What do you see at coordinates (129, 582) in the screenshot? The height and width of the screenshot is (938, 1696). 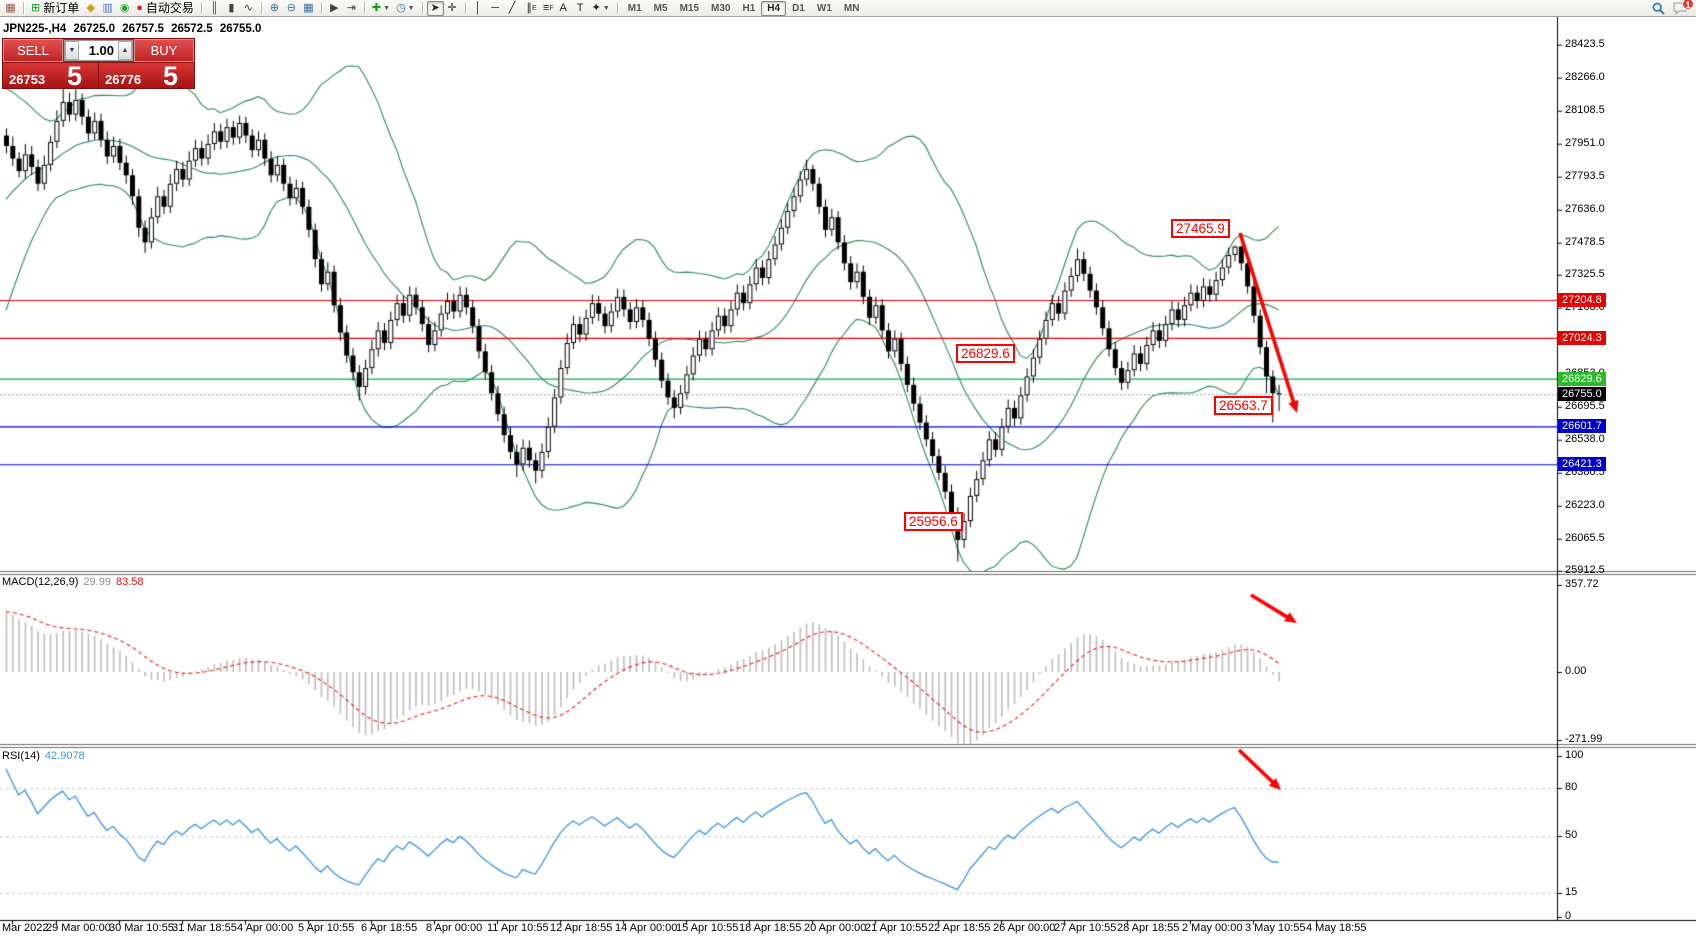 I see `macd-signal-value: 83.58` at bounding box center [129, 582].